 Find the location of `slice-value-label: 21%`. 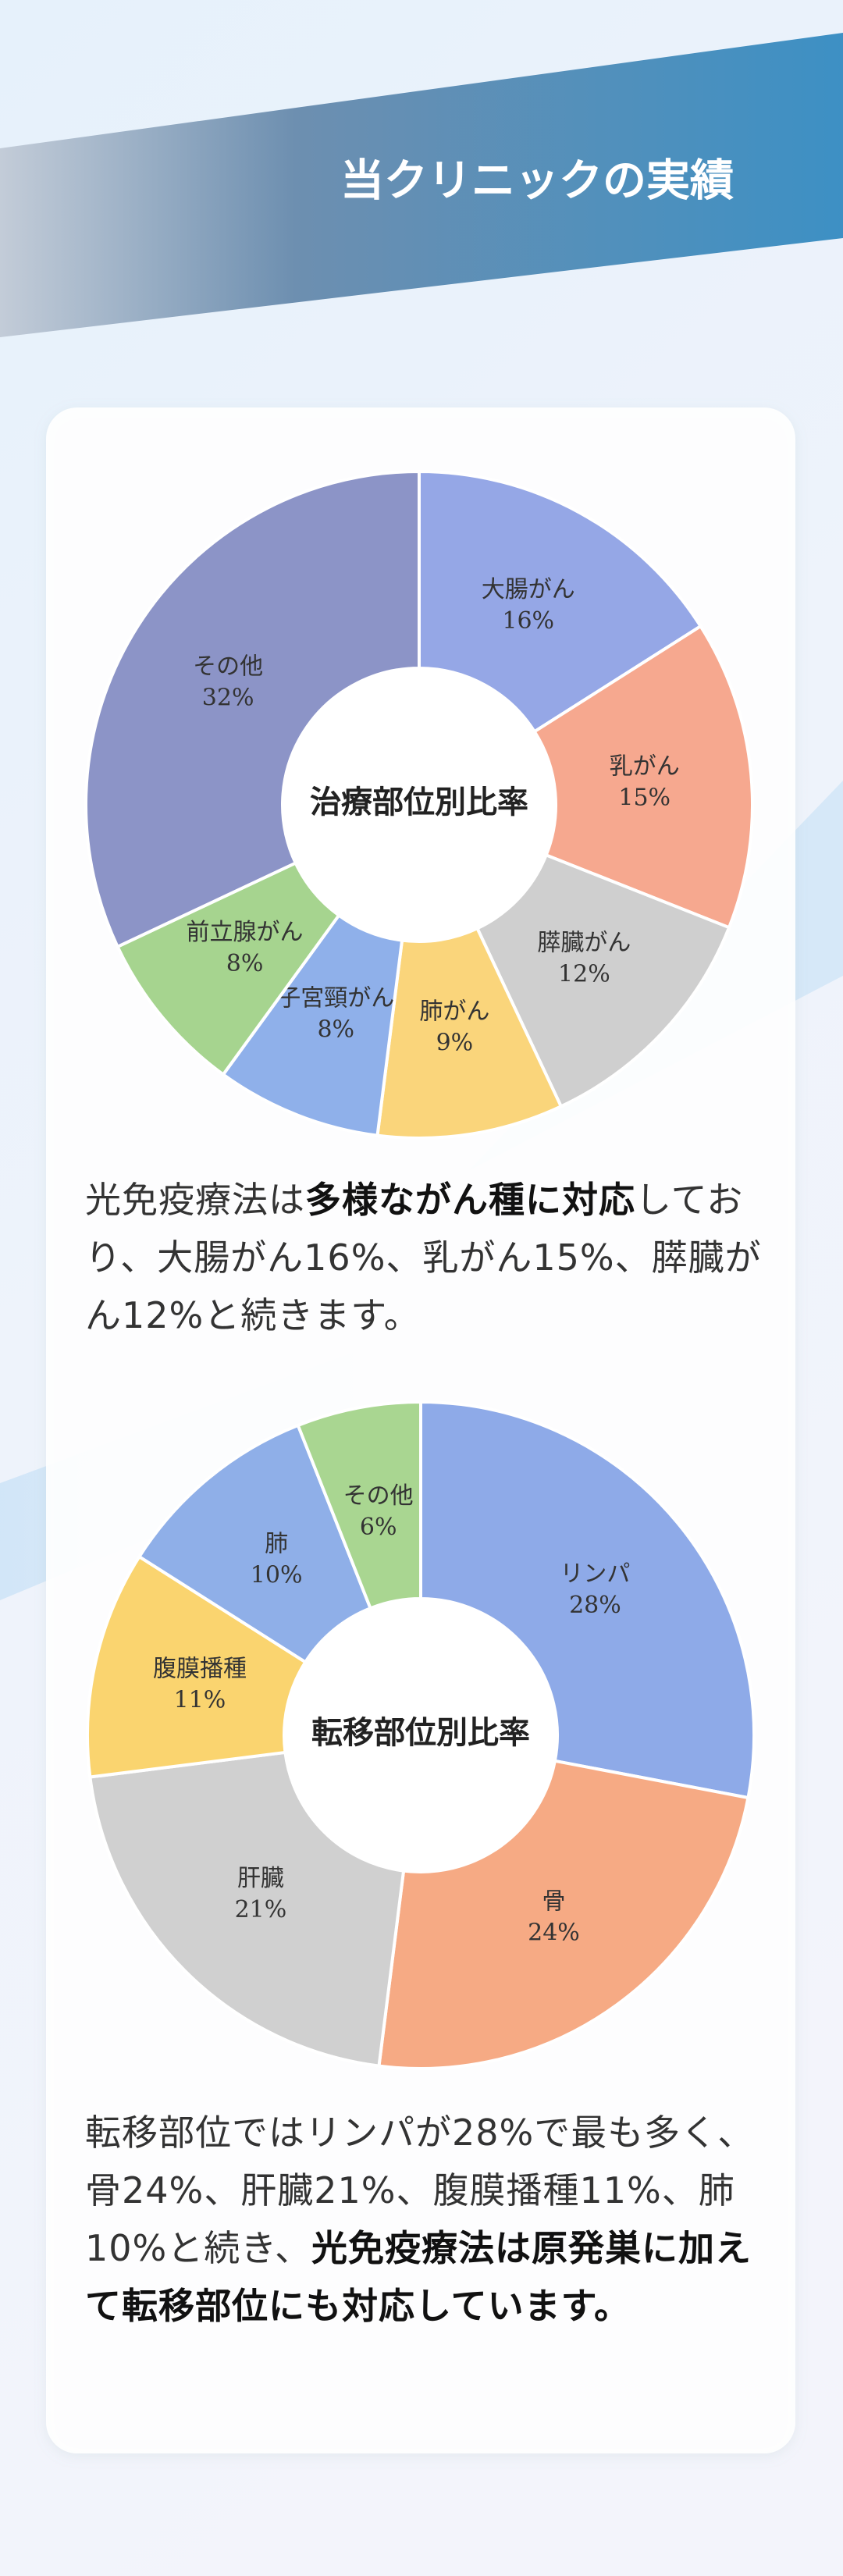

slice-value-label: 21% is located at coordinates (261, 1909).